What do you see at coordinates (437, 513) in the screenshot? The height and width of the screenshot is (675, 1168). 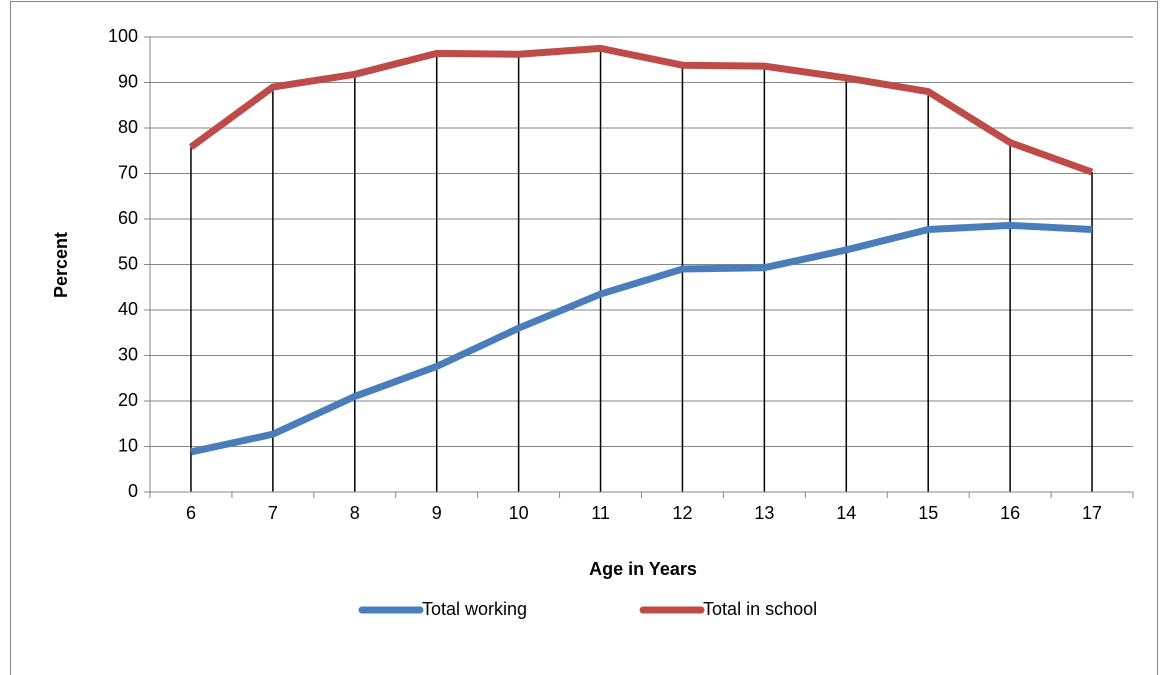 I see `x-tick-label: 9` at bounding box center [437, 513].